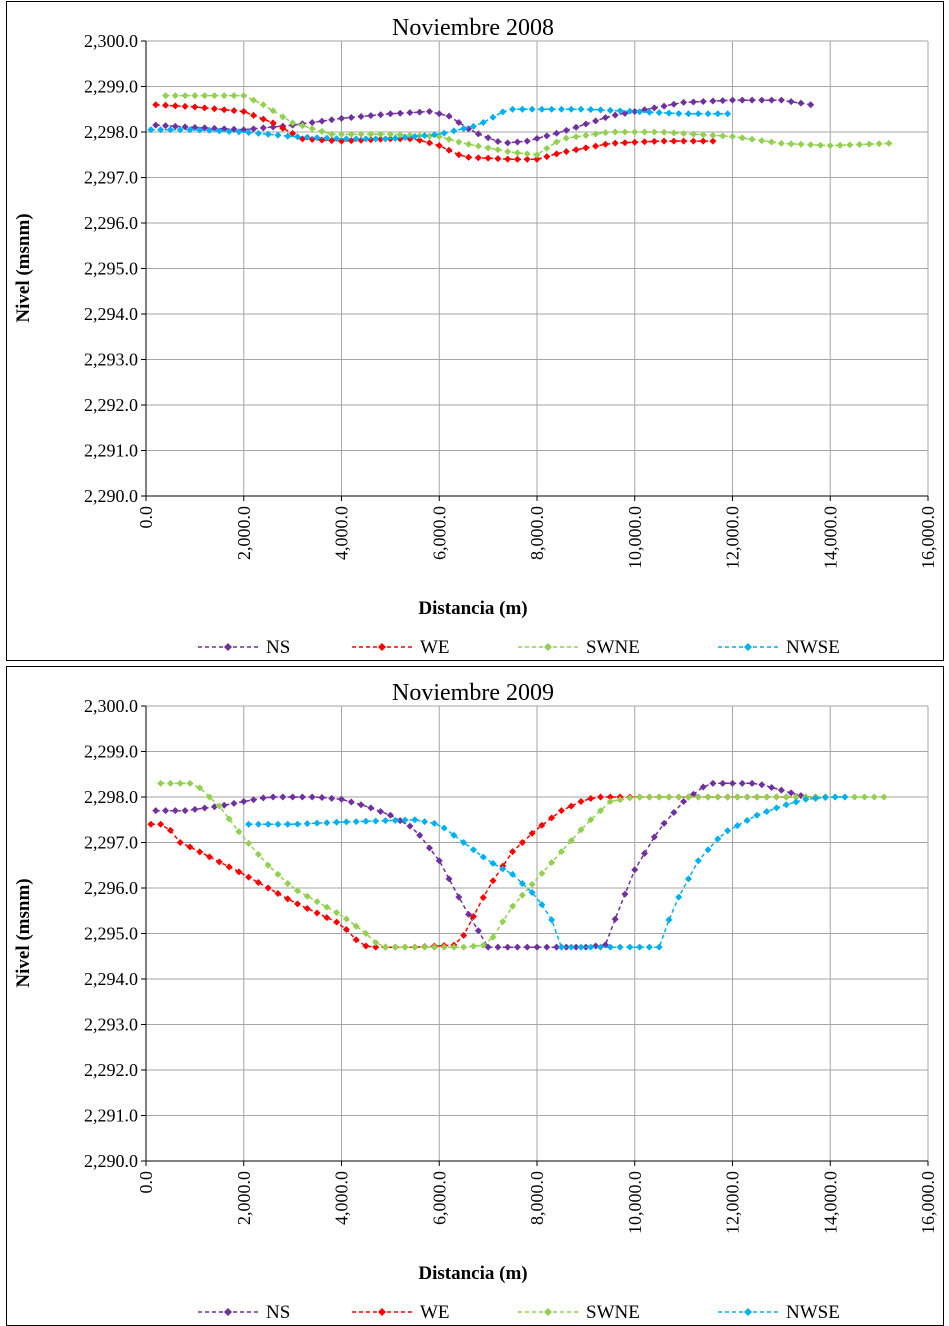  I want to click on legend-label: NS, so click(278, 647).